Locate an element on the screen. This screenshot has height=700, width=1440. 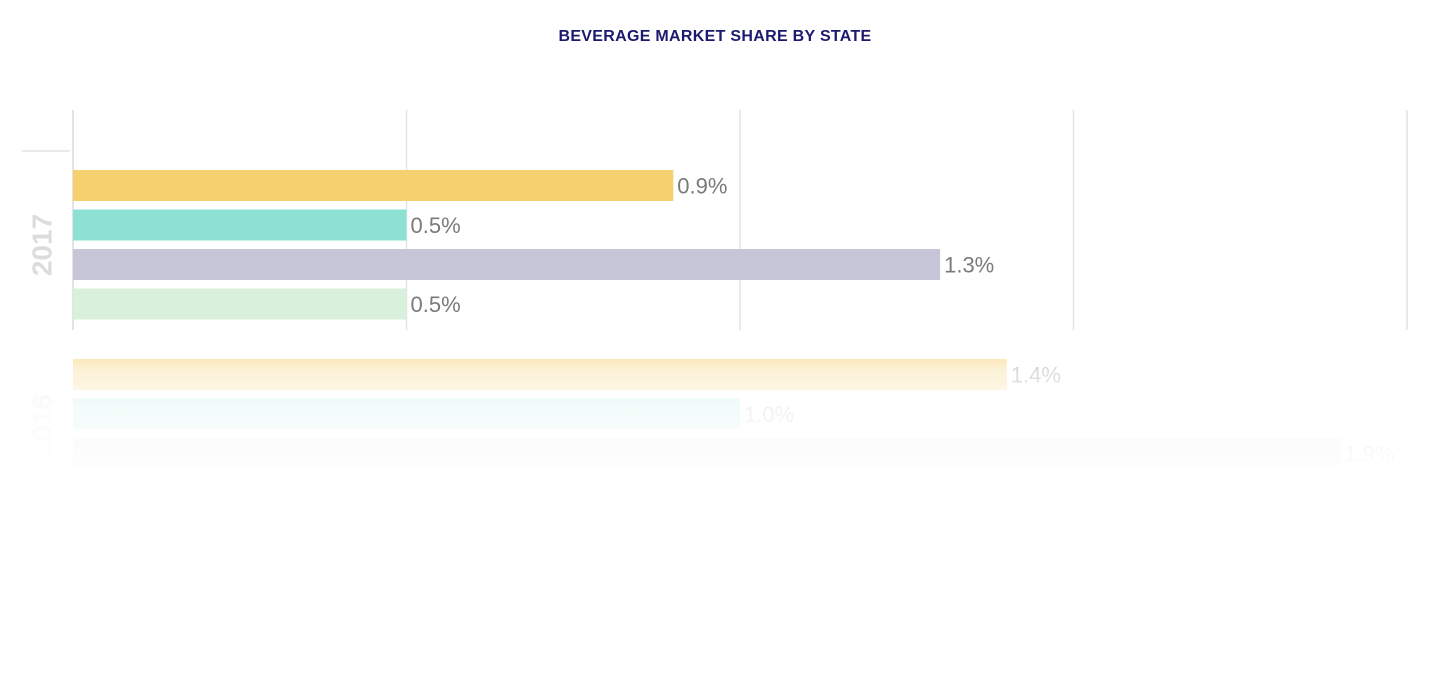
group-label: 2016 is located at coordinates (42, 425).